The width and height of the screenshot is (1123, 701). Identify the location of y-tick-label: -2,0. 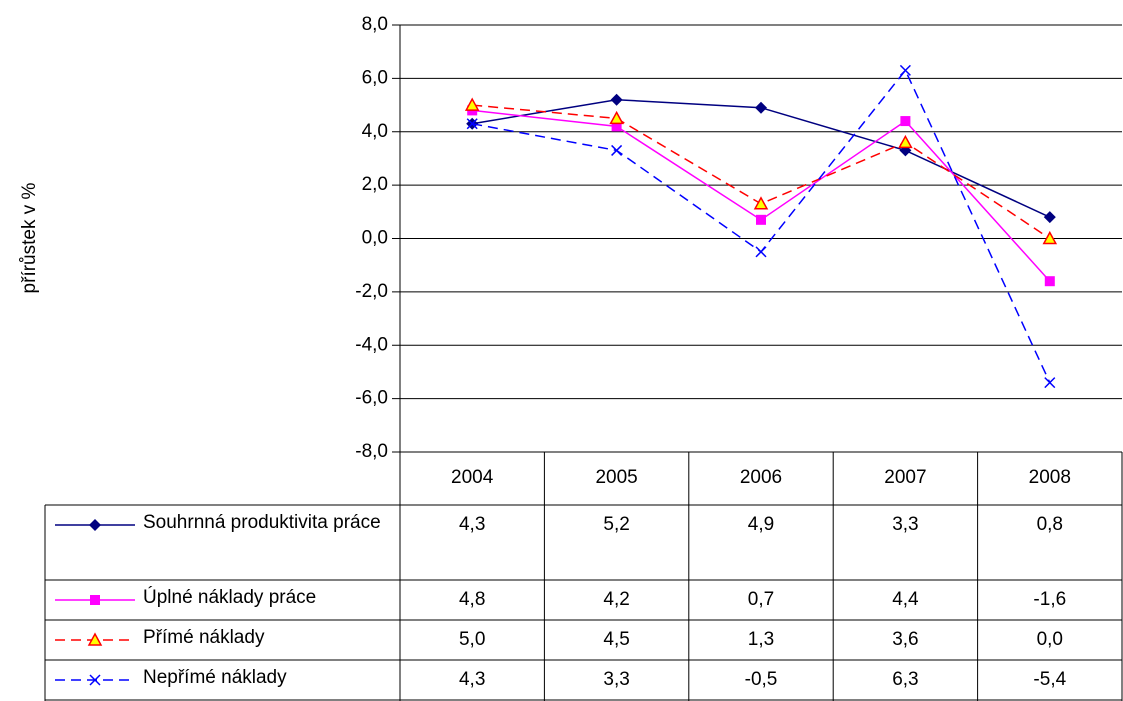
(371, 291).